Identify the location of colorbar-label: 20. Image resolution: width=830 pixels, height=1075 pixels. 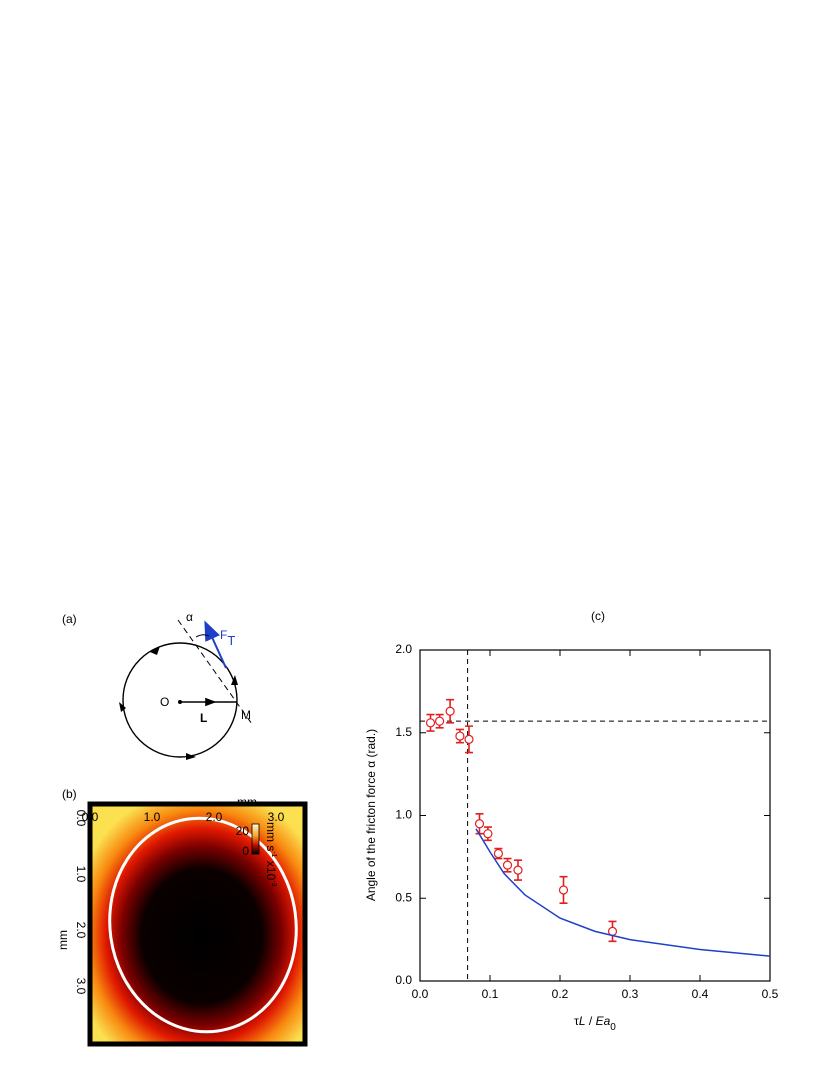
(243, 831).